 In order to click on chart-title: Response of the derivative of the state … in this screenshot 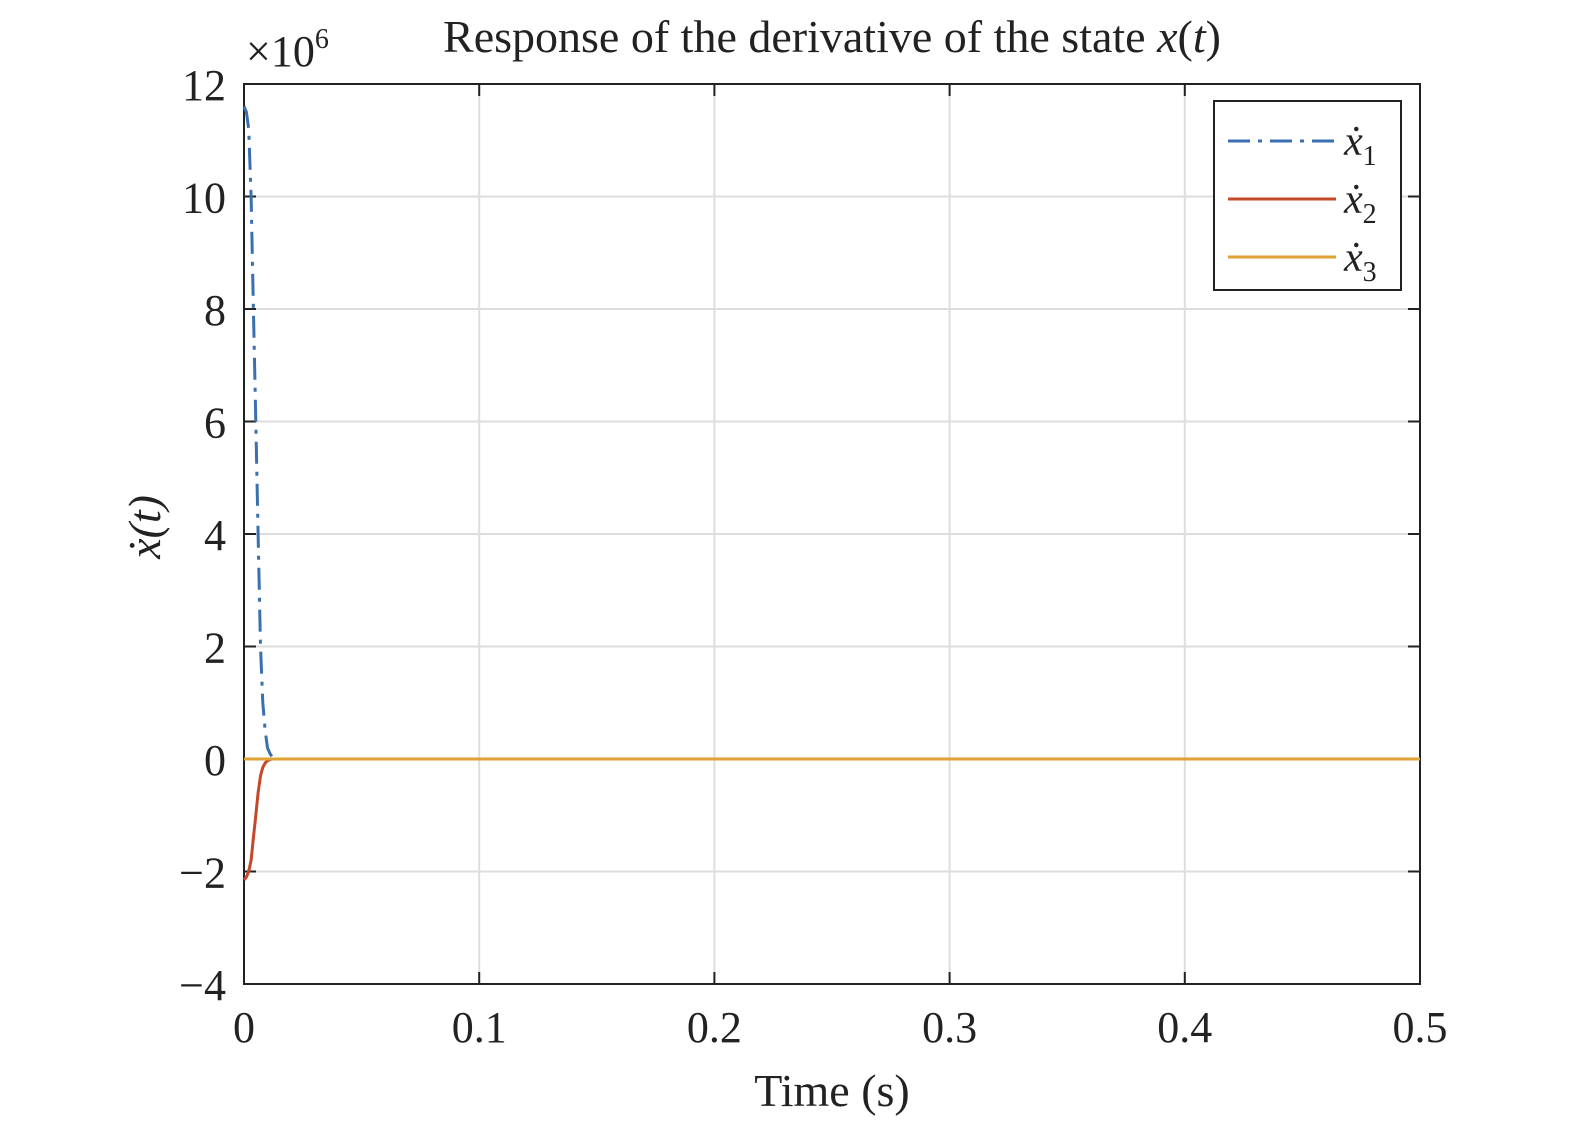, I will do `click(832, 36)`.